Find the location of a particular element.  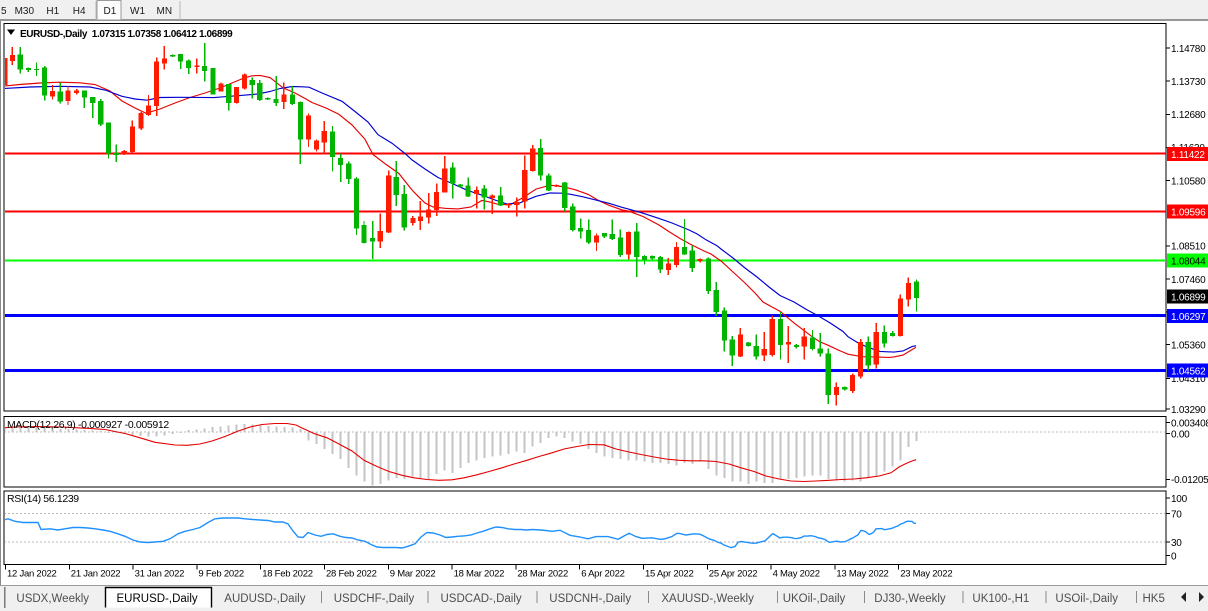

svg-text: H1 is located at coordinates (52, 11).